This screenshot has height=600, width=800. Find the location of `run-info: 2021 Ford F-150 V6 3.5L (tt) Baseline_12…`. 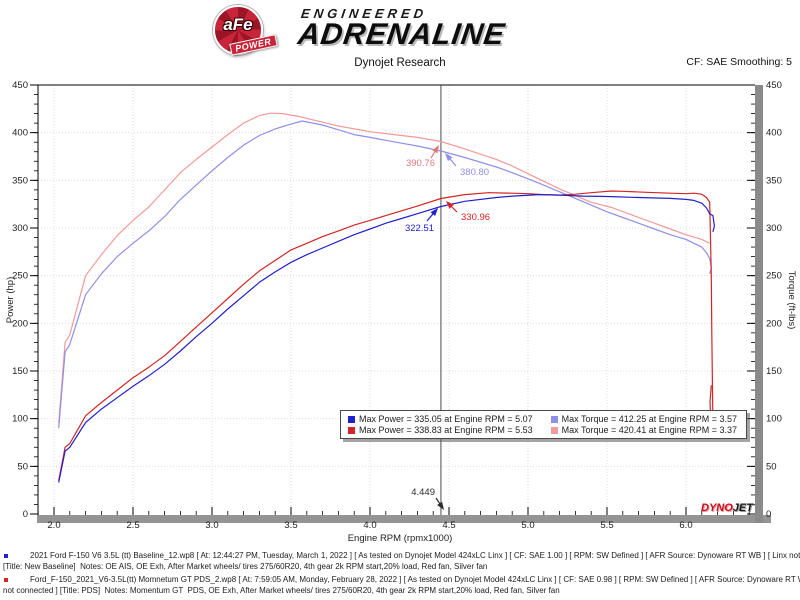

run-info: 2021 Ford F-150 V6 3.5L (tt) Baseline_12… is located at coordinates (400, 574).